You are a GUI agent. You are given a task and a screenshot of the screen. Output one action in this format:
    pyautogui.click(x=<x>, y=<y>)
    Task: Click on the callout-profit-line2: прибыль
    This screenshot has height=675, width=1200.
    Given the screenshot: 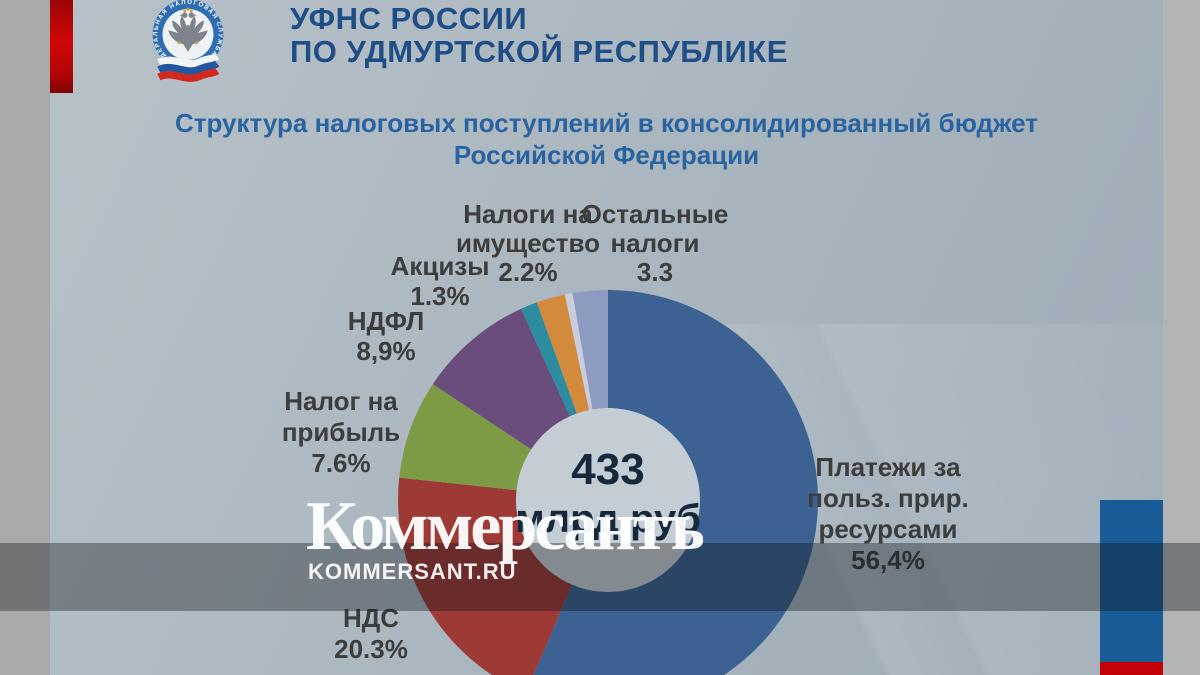 What is the action you would take?
    pyautogui.click(x=341, y=432)
    